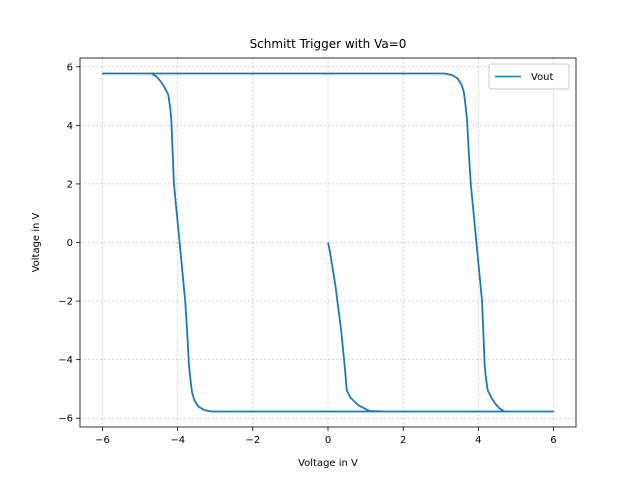 The width and height of the screenshot is (640, 480). I want to click on y-tick-label: 0, so click(70, 243).